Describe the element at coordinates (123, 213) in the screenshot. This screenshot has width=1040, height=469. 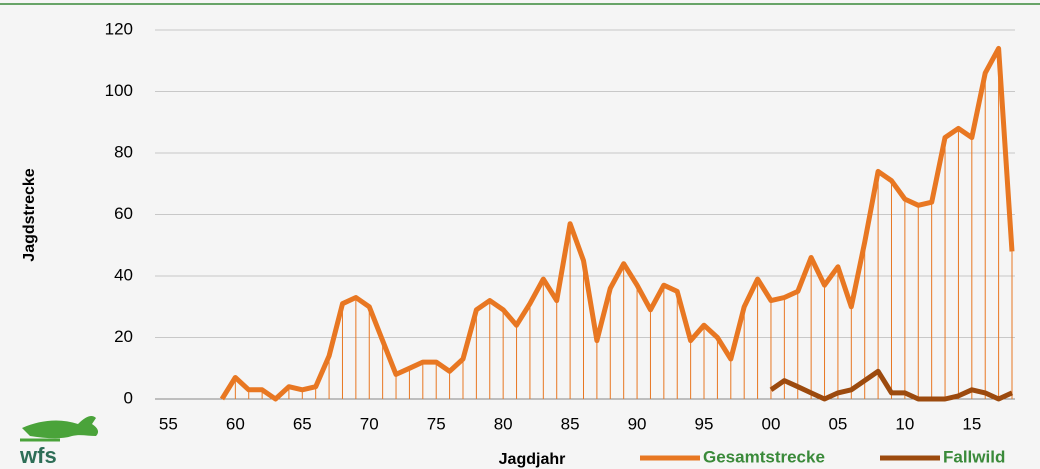
I see `y-tick-label: 60` at that location.